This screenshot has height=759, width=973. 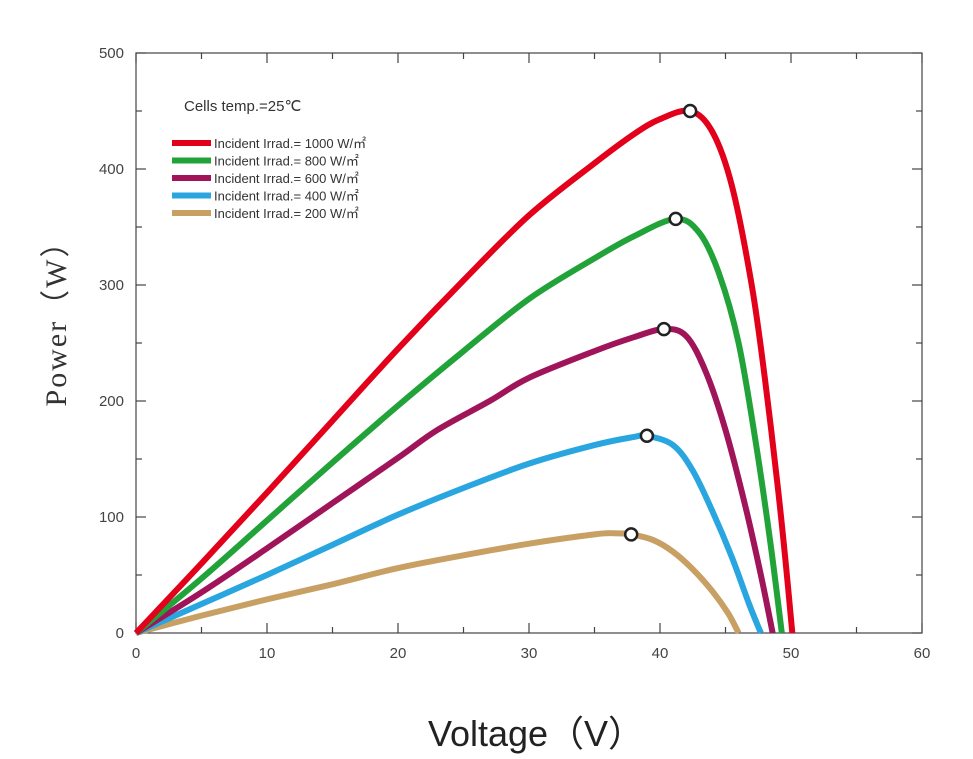 I want to click on y-tick-label: 400, so click(x=111, y=169).